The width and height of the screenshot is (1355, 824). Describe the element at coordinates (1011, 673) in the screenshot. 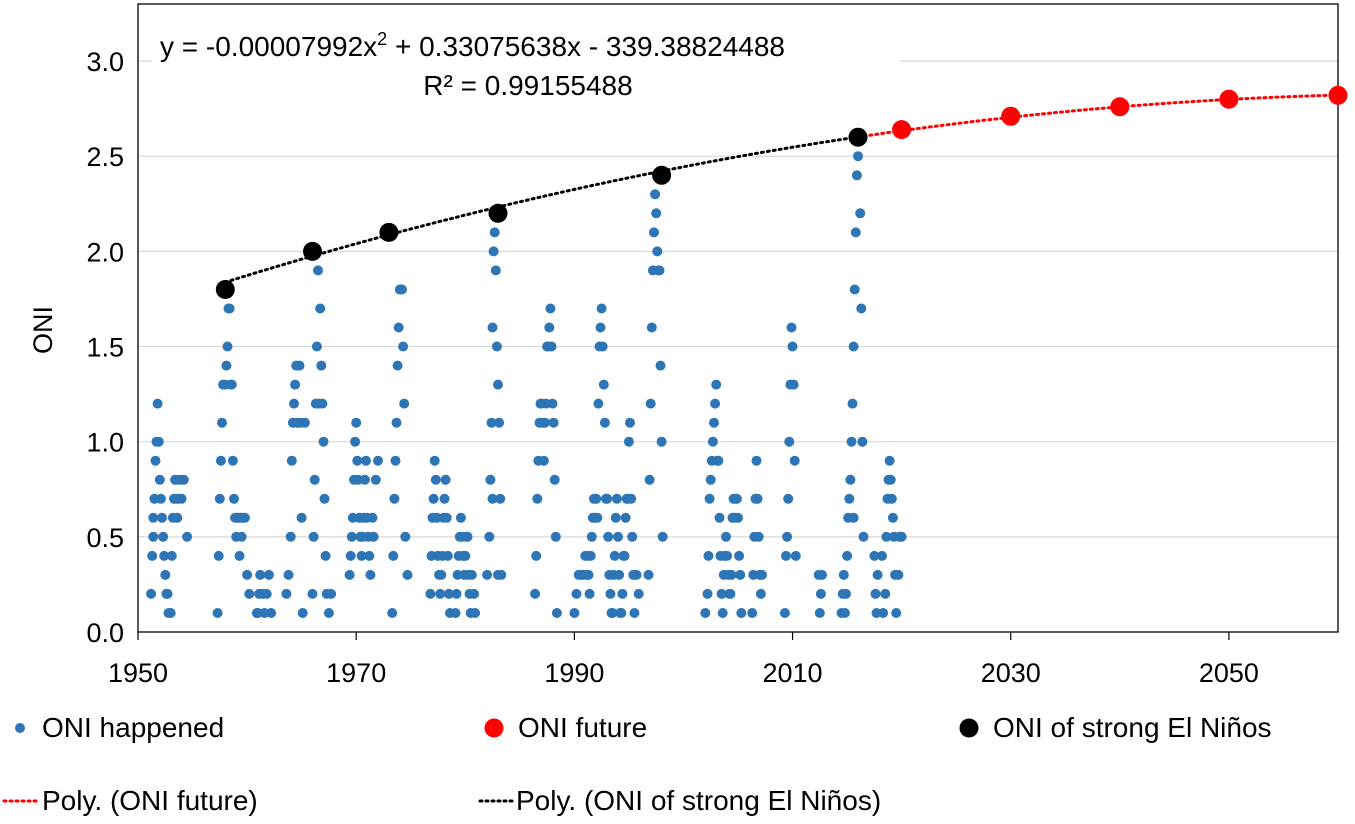

I see `x-tick-label: 2030` at that location.